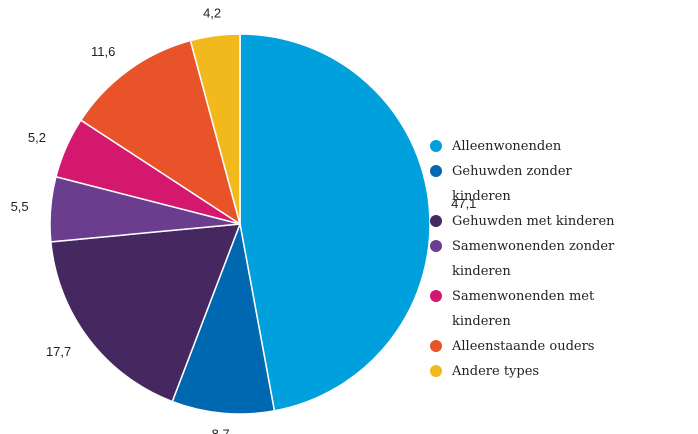 The width and height of the screenshot is (698, 434). I want to click on data-label: 4,2, so click(212, 12).